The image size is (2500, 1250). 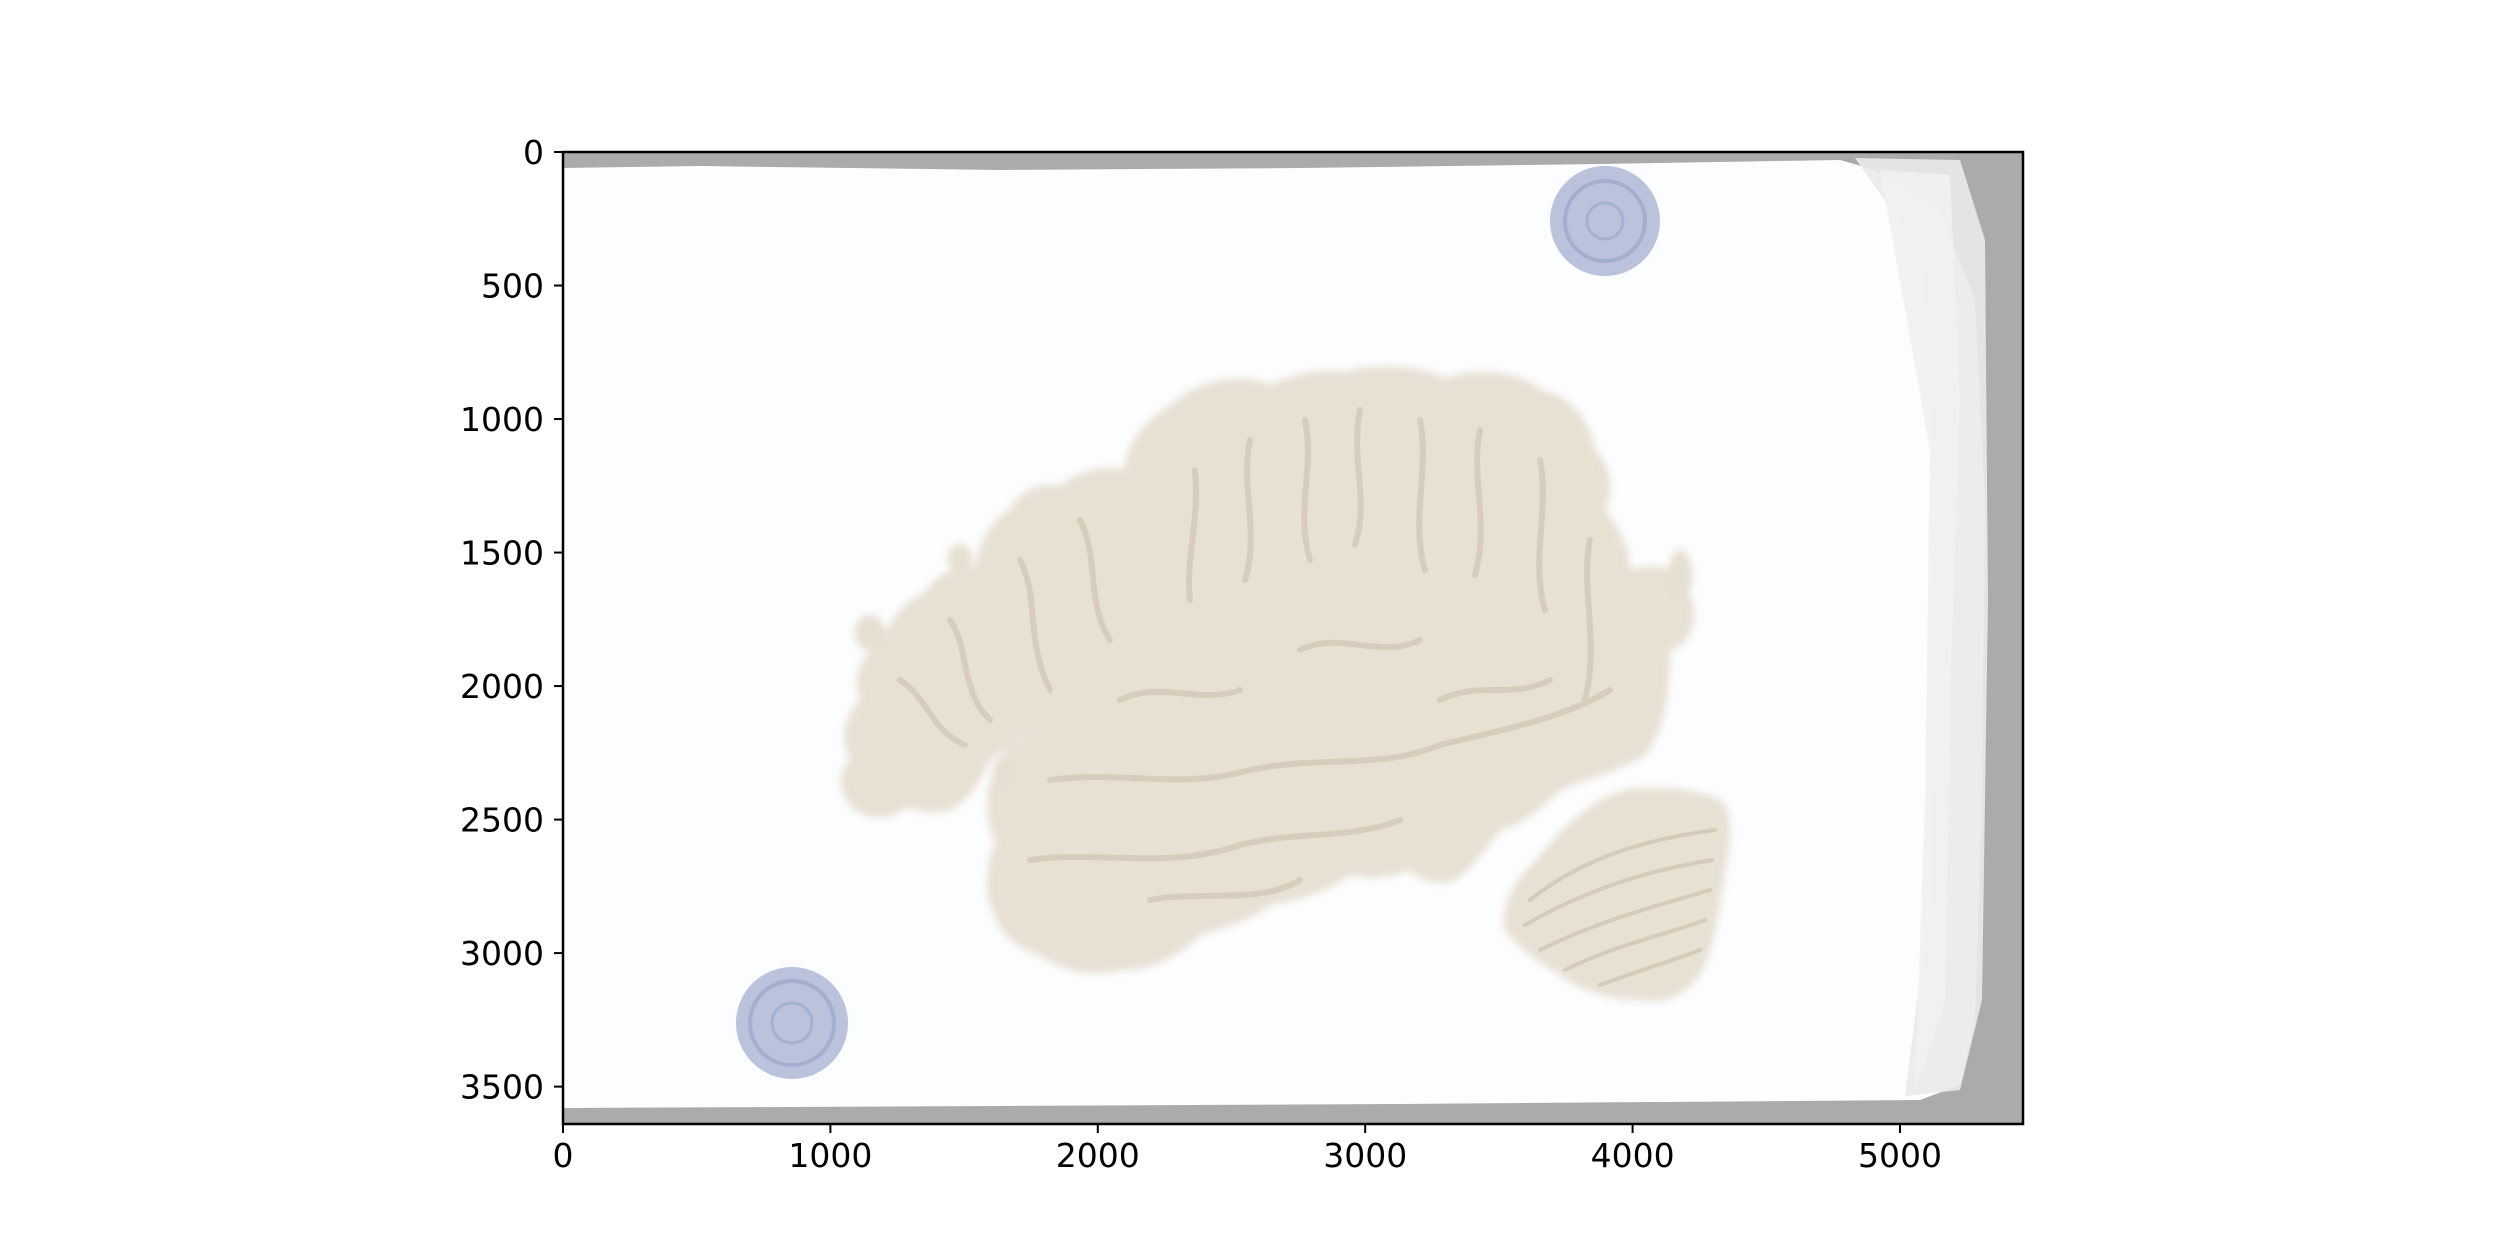 I want to click on y-tick-label: 3500, so click(x=502, y=1087).